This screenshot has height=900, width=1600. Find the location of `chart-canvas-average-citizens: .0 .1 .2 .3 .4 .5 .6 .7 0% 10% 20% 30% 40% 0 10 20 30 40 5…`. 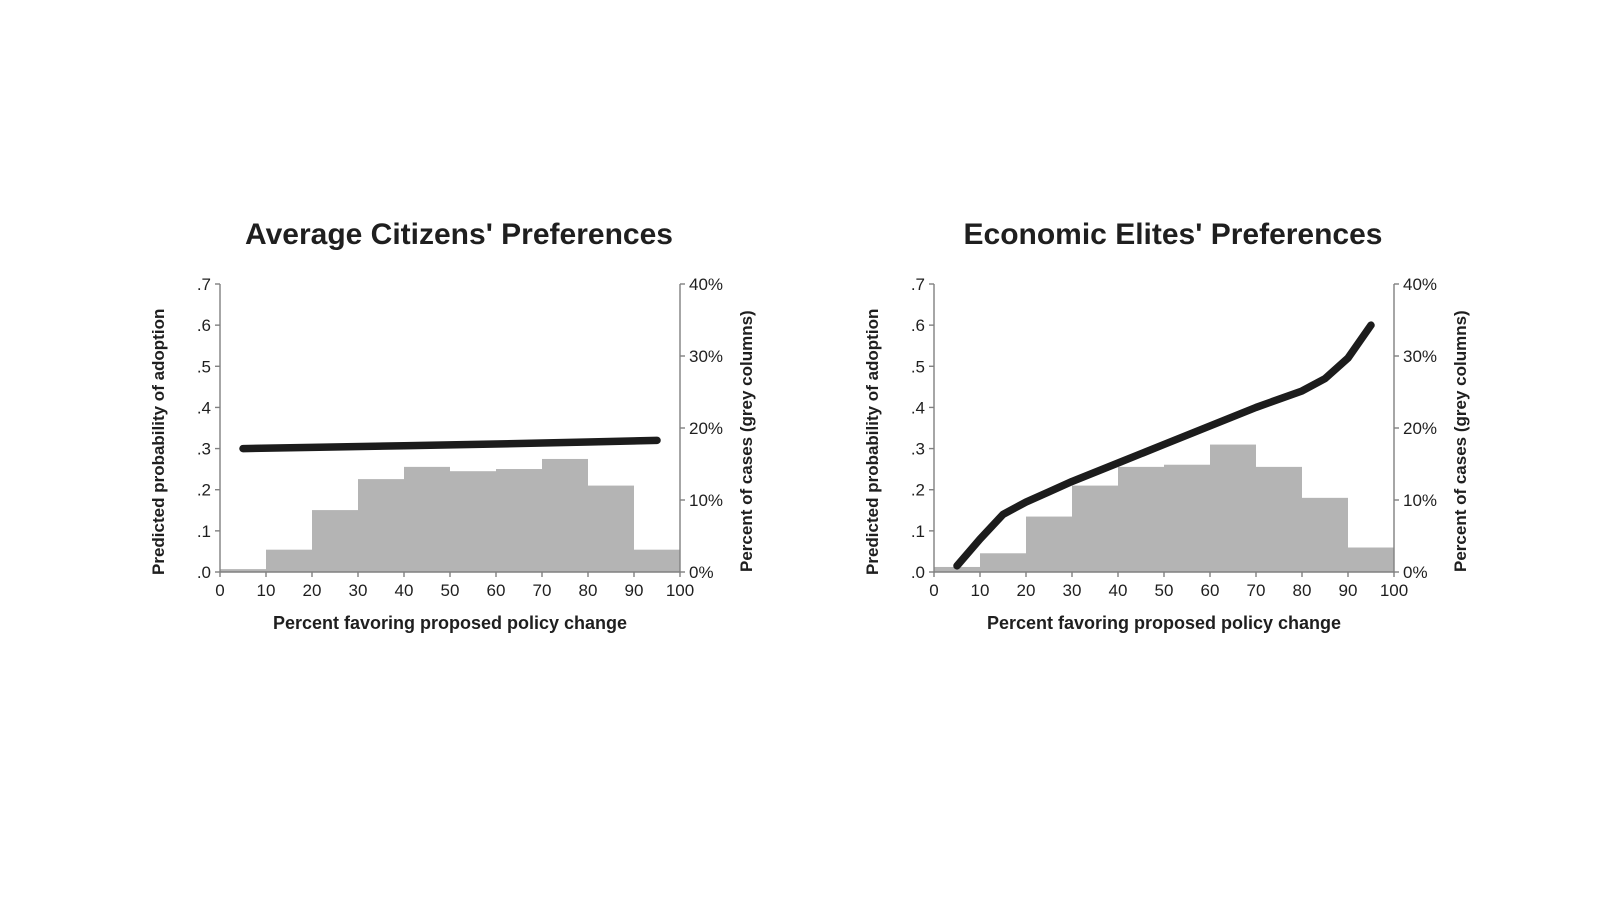

chart-canvas-average-citizens: .0 .1 .2 .3 .4 .5 .6 .7 0% 10% 20% 30% 40% 0 10 20 30 40 5… is located at coordinates (460, 437).